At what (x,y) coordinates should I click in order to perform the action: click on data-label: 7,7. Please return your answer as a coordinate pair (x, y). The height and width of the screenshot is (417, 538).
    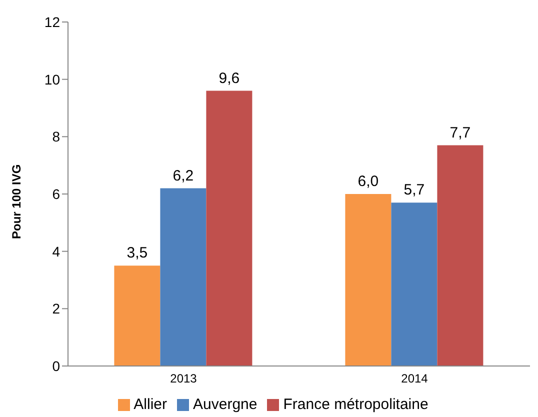
    Looking at the image, I should click on (460, 133).